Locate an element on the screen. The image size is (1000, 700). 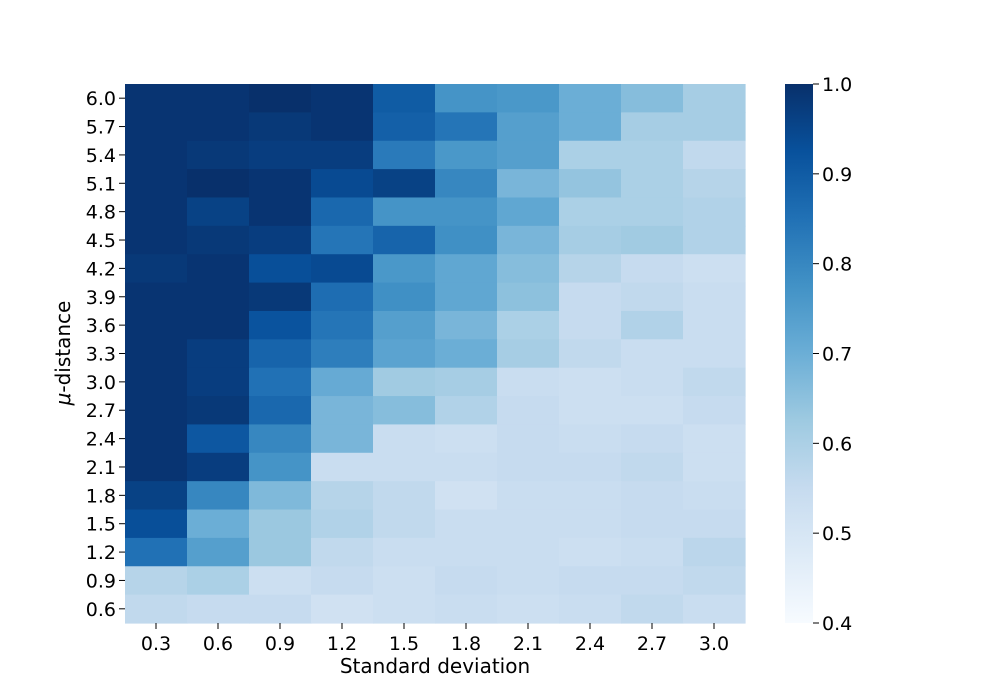
x-tick-label: 0.9 is located at coordinates (280, 644).